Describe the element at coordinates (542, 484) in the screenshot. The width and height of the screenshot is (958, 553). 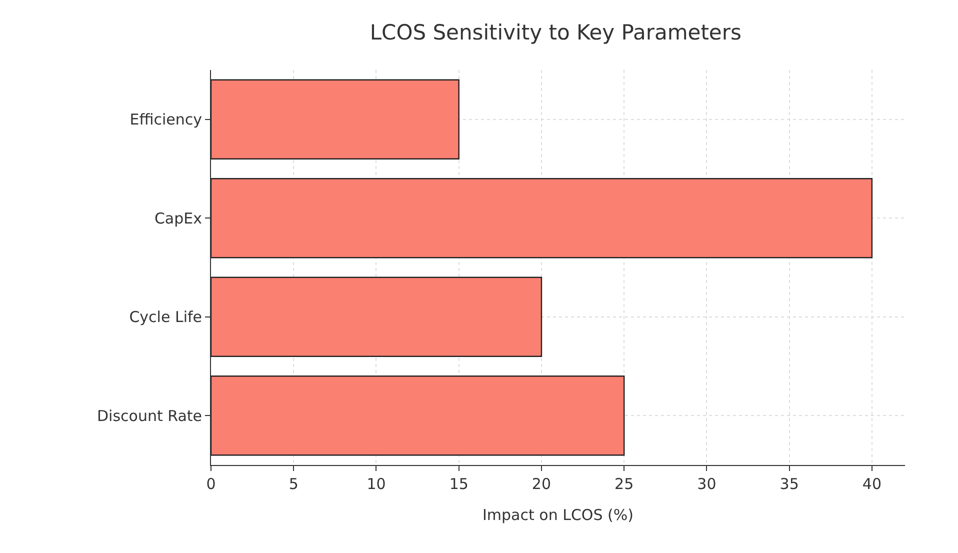
I see `x-tick-label: 20` at that location.